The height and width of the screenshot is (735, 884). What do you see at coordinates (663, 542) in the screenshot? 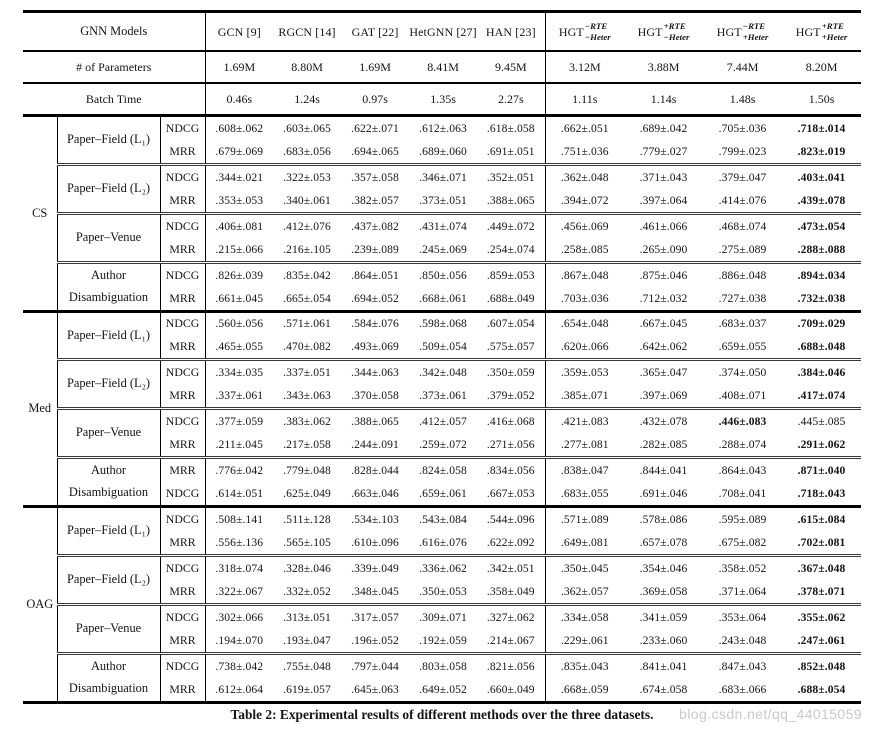
I see `result-cell: .657±.078` at bounding box center [663, 542].